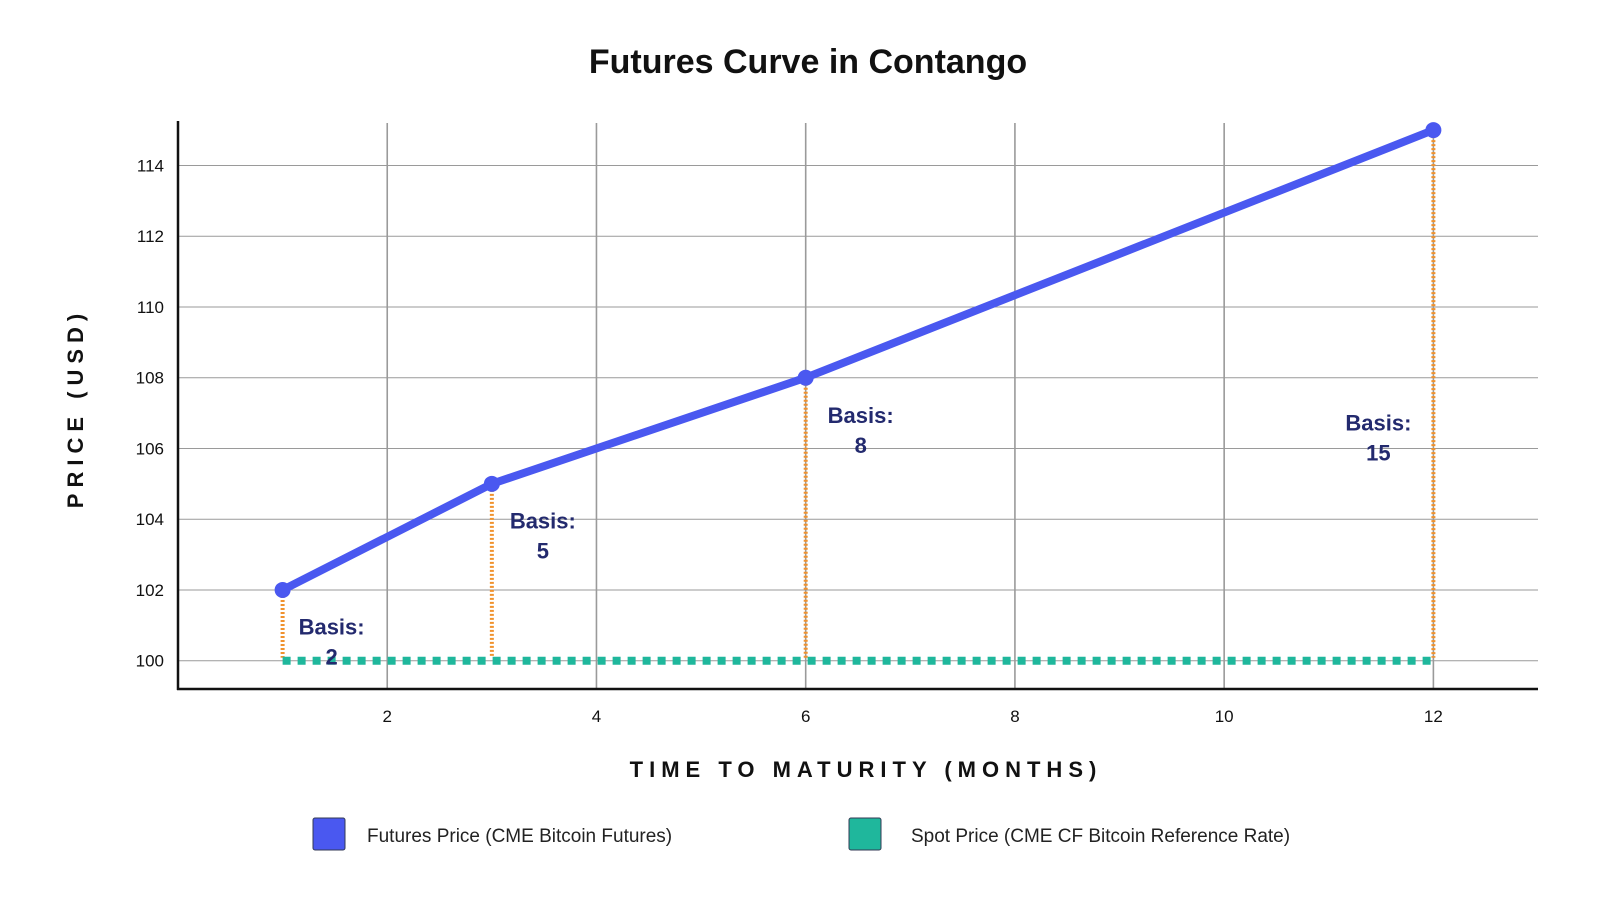 The width and height of the screenshot is (1600, 900). Describe the element at coordinates (150, 378) in the screenshot. I see `y-tick-label: 108` at that location.